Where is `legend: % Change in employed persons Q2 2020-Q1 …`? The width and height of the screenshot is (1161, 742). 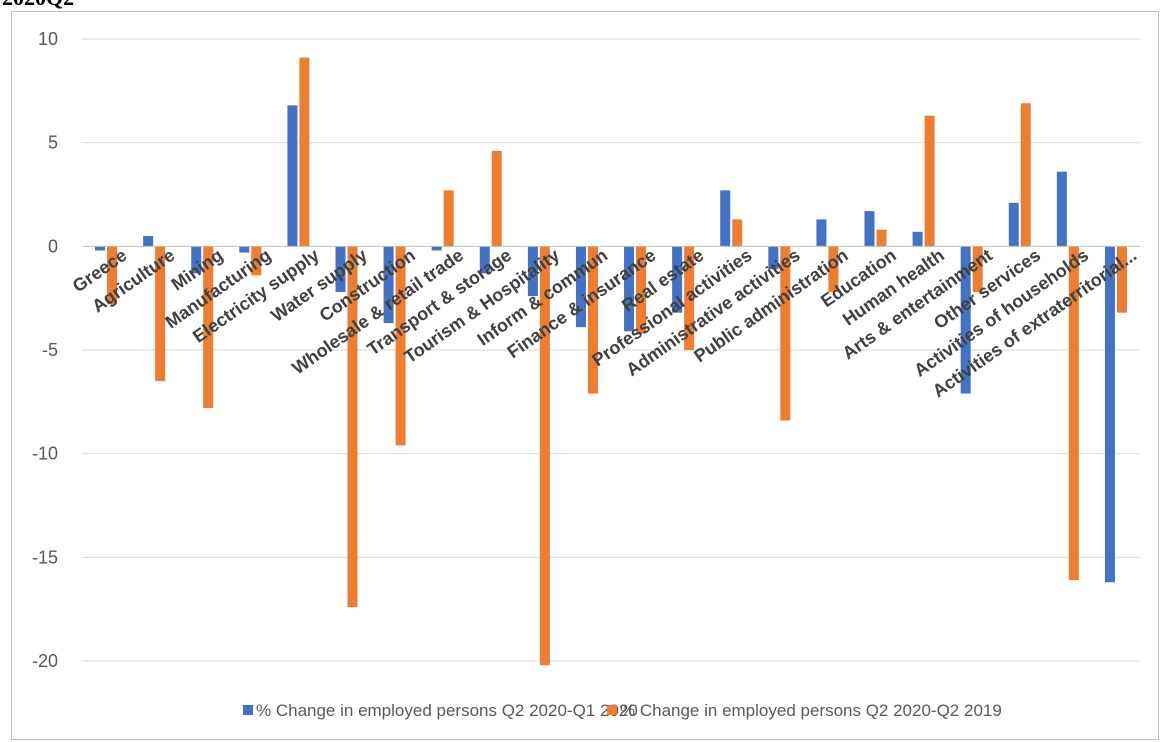
legend: % Change in employed persons Q2 2020-Q1 … is located at coordinates (622, 710).